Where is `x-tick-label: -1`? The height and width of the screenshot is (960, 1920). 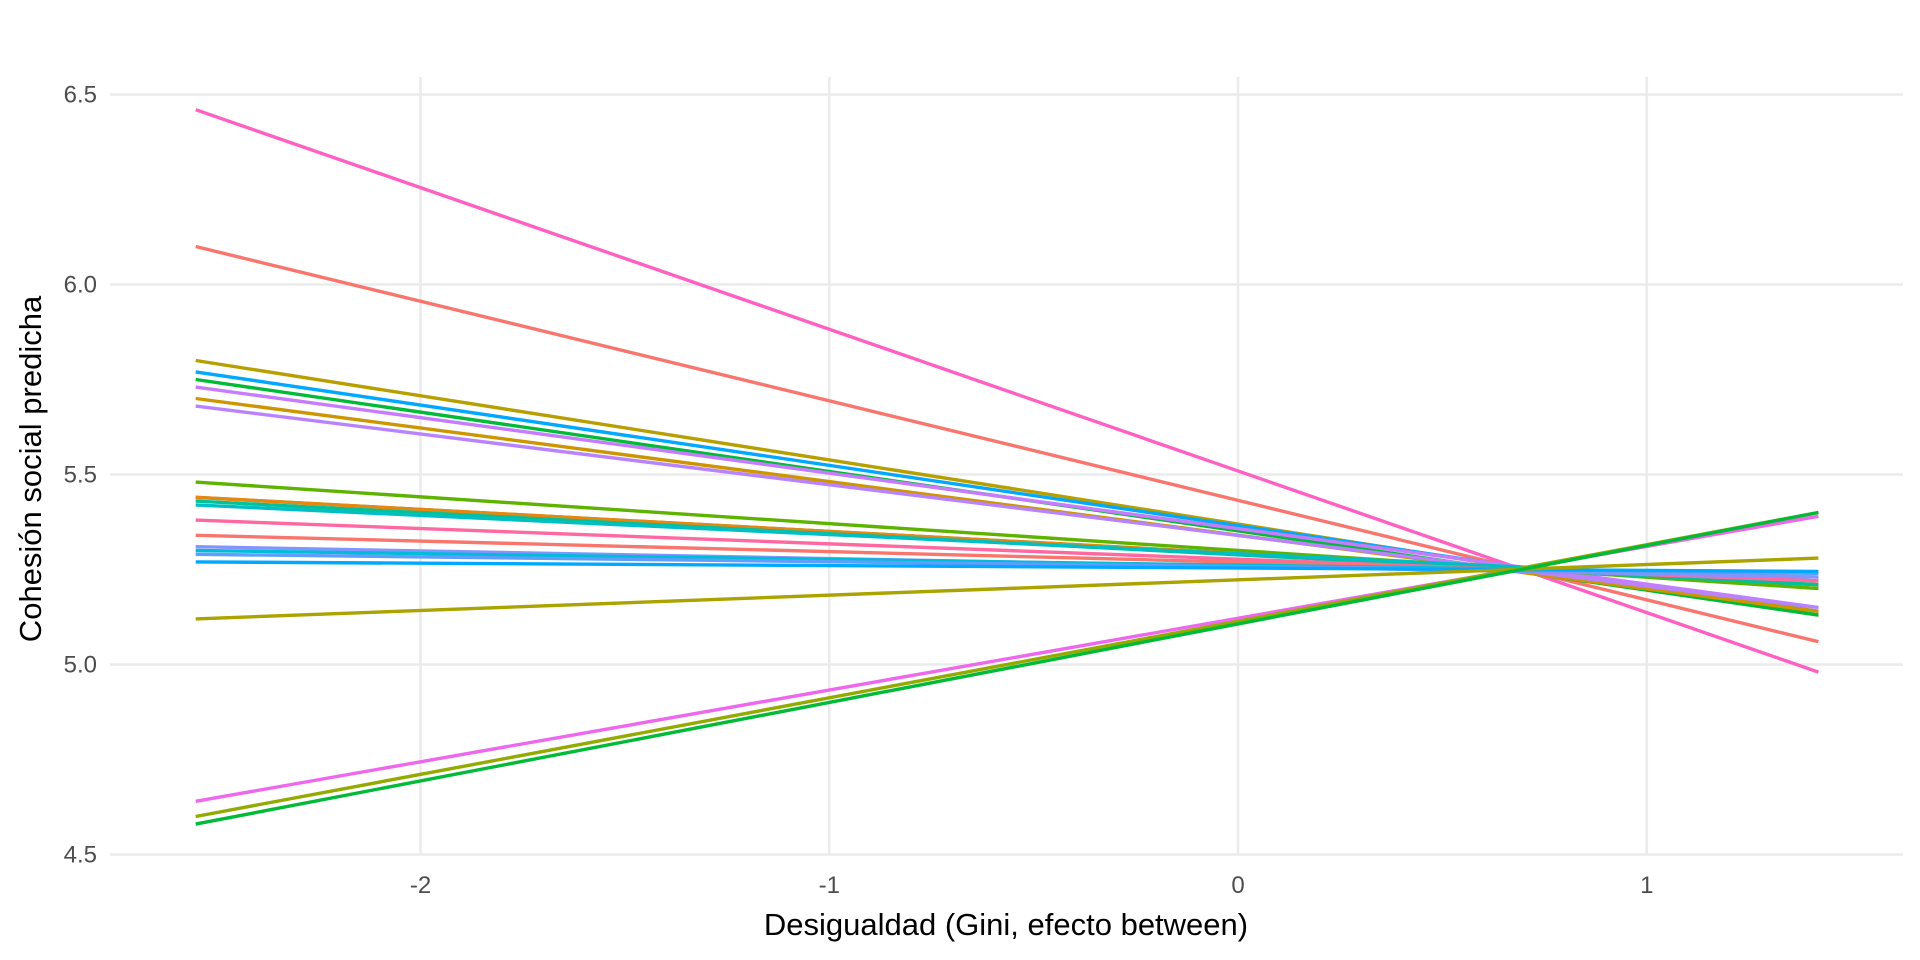 x-tick-label: -1 is located at coordinates (829, 885).